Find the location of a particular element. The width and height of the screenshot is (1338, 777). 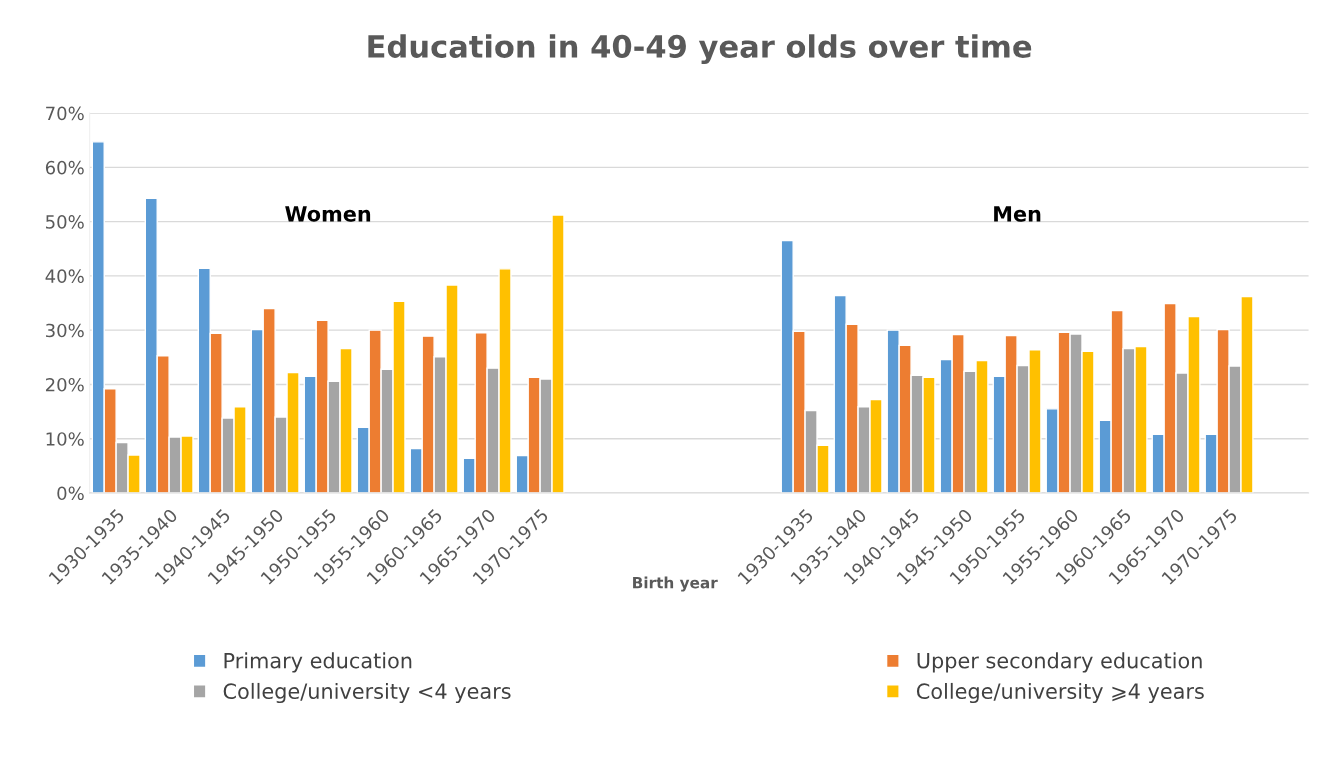

y-tick-label: 40% is located at coordinates (64, 276).